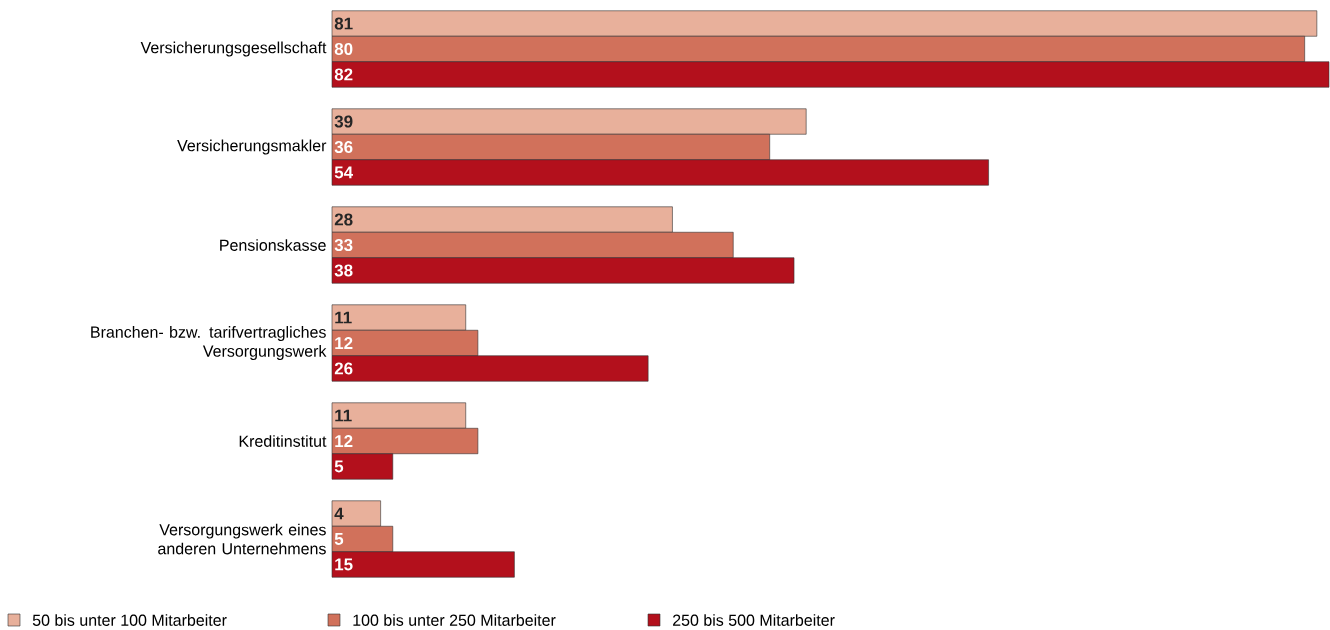 This screenshot has height=630, width=1330. What do you see at coordinates (129, 620) in the screenshot?
I see `legend-label: 50 bis unter 100 Mitarbeiter` at bounding box center [129, 620].